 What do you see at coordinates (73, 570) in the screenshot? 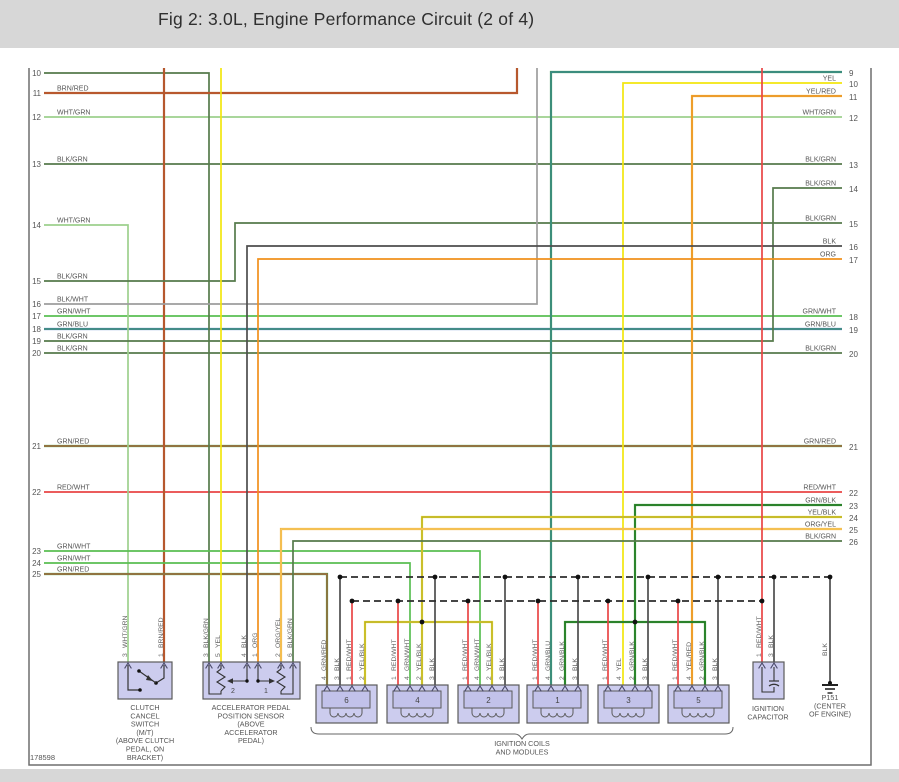
I see `wire-label-left-25: GRN/RED` at bounding box center [73, 570].